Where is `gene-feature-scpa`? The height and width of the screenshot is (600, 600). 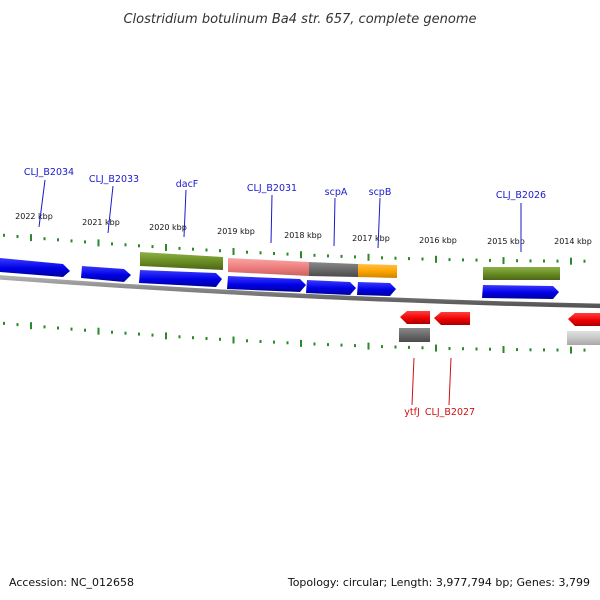
gene-feature-scpa is located at coordinates (333, 269).